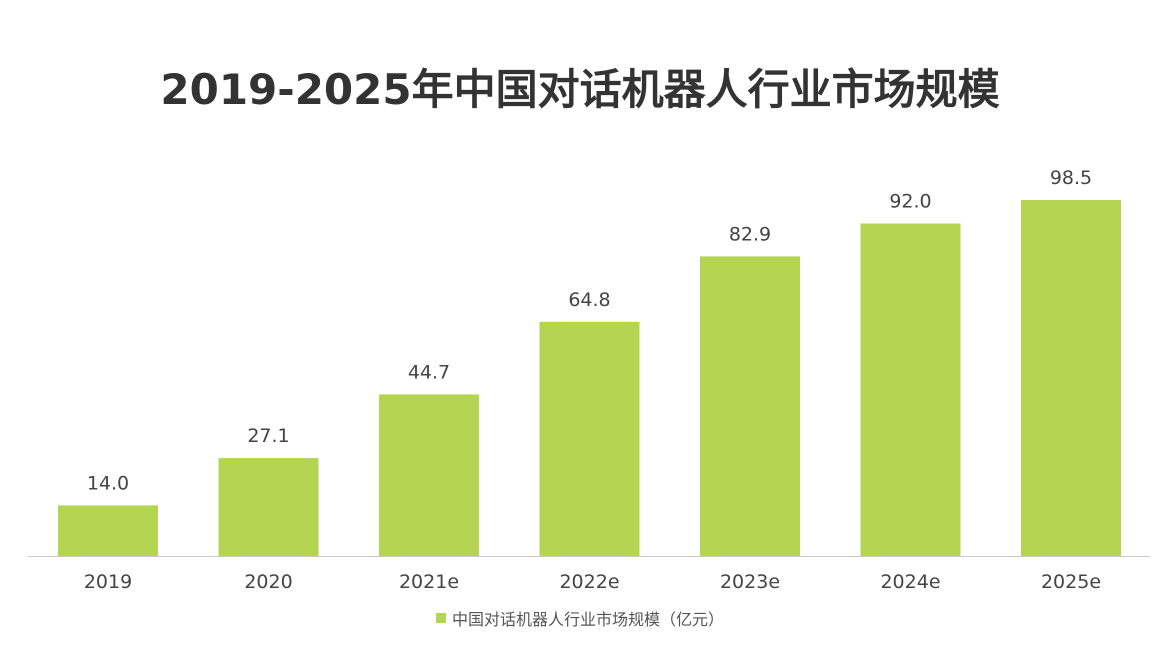 The width and height of the screenshot is (1160, 653). Describe the element at coordinates (268, 436) in the screenshot. I see `value-label-2020: 27.1` at that location.